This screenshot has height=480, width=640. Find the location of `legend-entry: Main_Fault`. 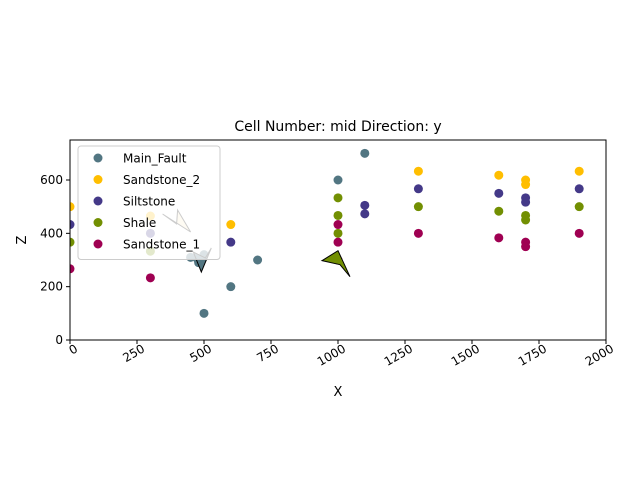

legend-entry: Main_Fault is located at coordinates (140, 159).